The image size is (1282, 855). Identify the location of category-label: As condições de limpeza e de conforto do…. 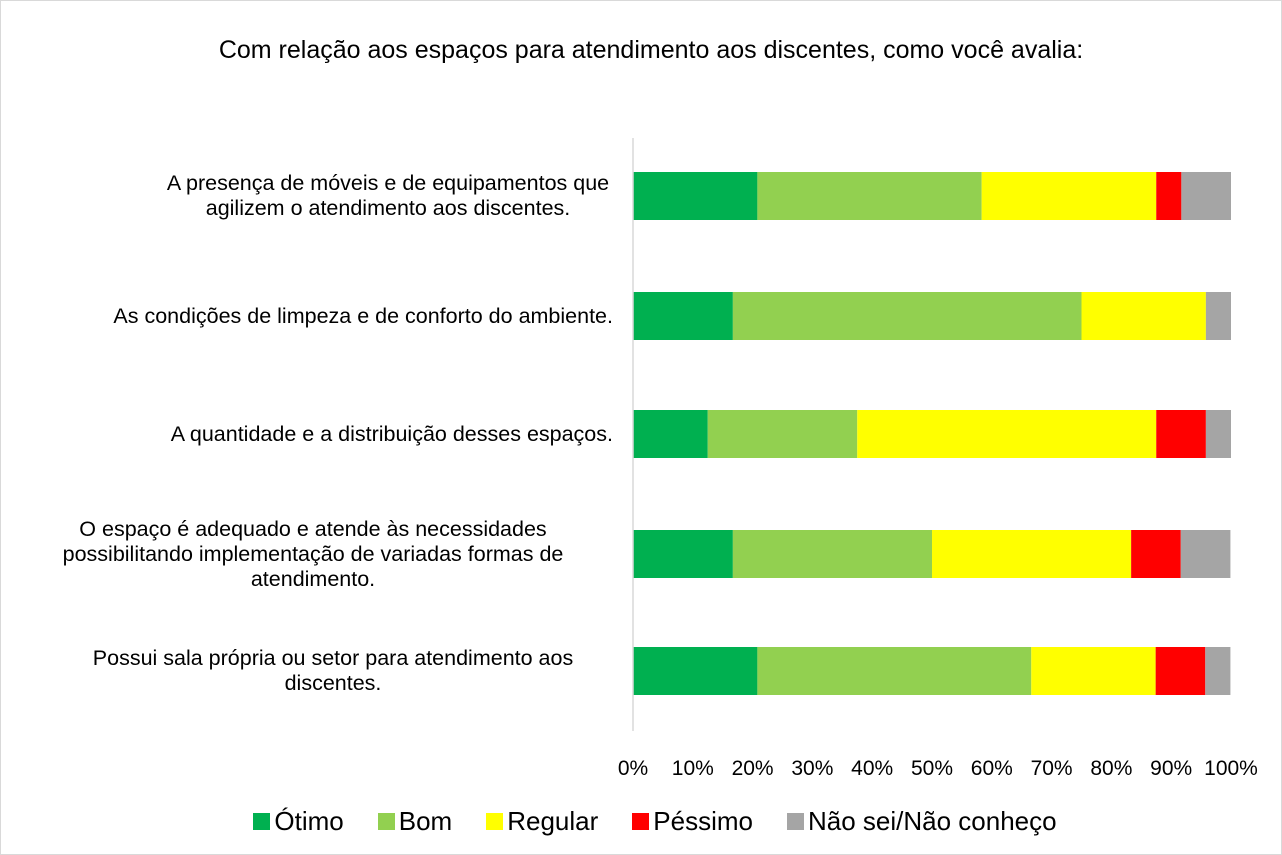
(307, 316).